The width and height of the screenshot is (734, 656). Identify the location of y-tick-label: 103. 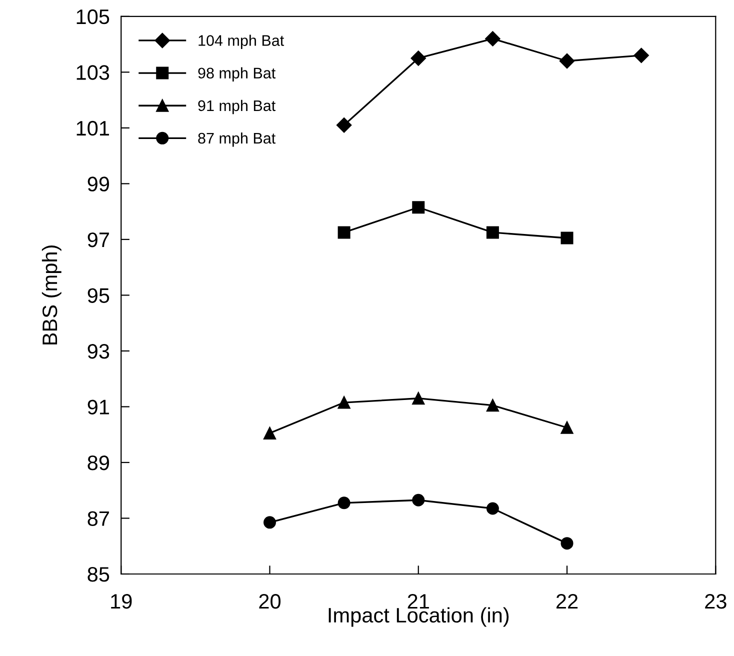
(93, 72).